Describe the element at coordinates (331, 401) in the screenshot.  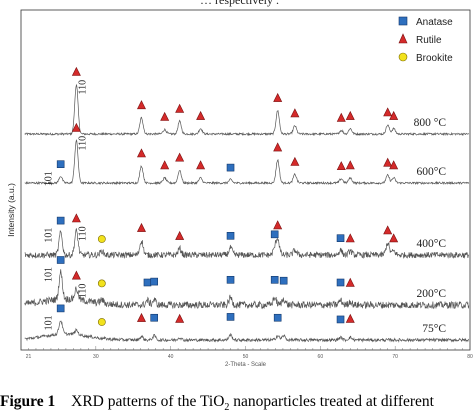
I see `caption-text-after: nanoparticles treated at different` at that location.